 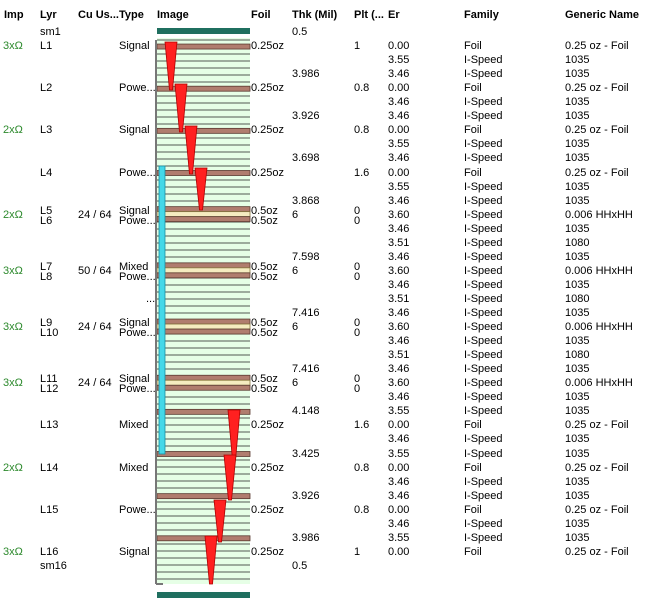 I want to click on layer-cell: L3, so click(x=46, y=130).